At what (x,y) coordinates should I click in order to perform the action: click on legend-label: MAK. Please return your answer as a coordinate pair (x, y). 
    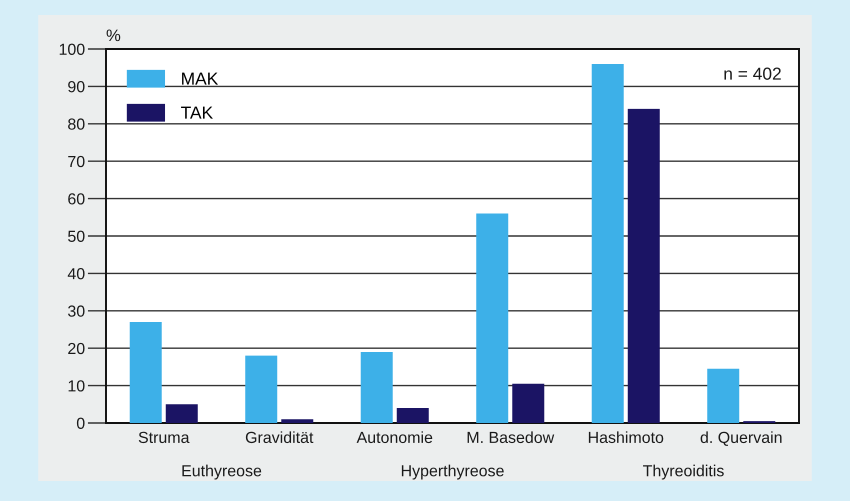
    Looking at the image, I should click on (200, 78).